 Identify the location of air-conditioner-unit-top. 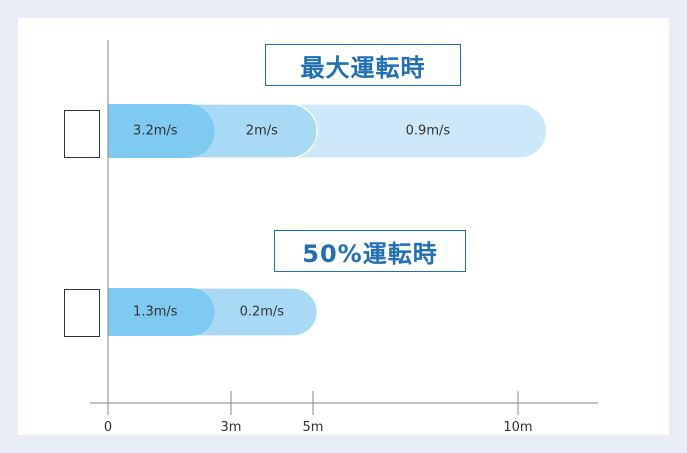
(82, 134).